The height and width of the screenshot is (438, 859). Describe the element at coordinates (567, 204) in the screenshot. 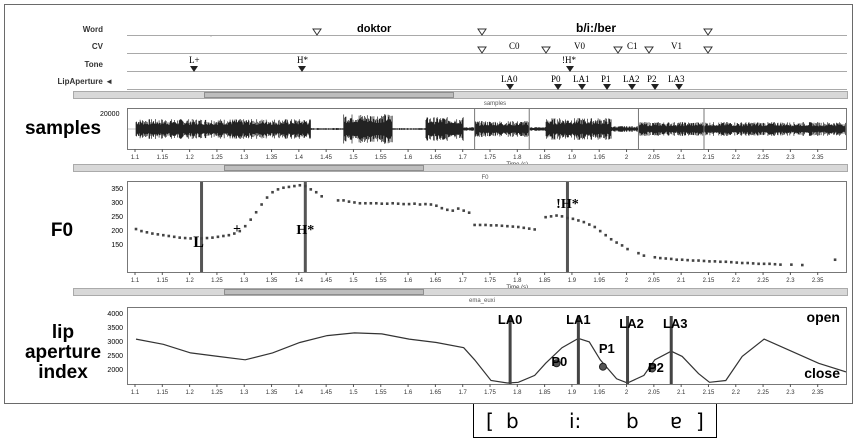

I see `f0-label-downstep-hstar: !H*` at that location.